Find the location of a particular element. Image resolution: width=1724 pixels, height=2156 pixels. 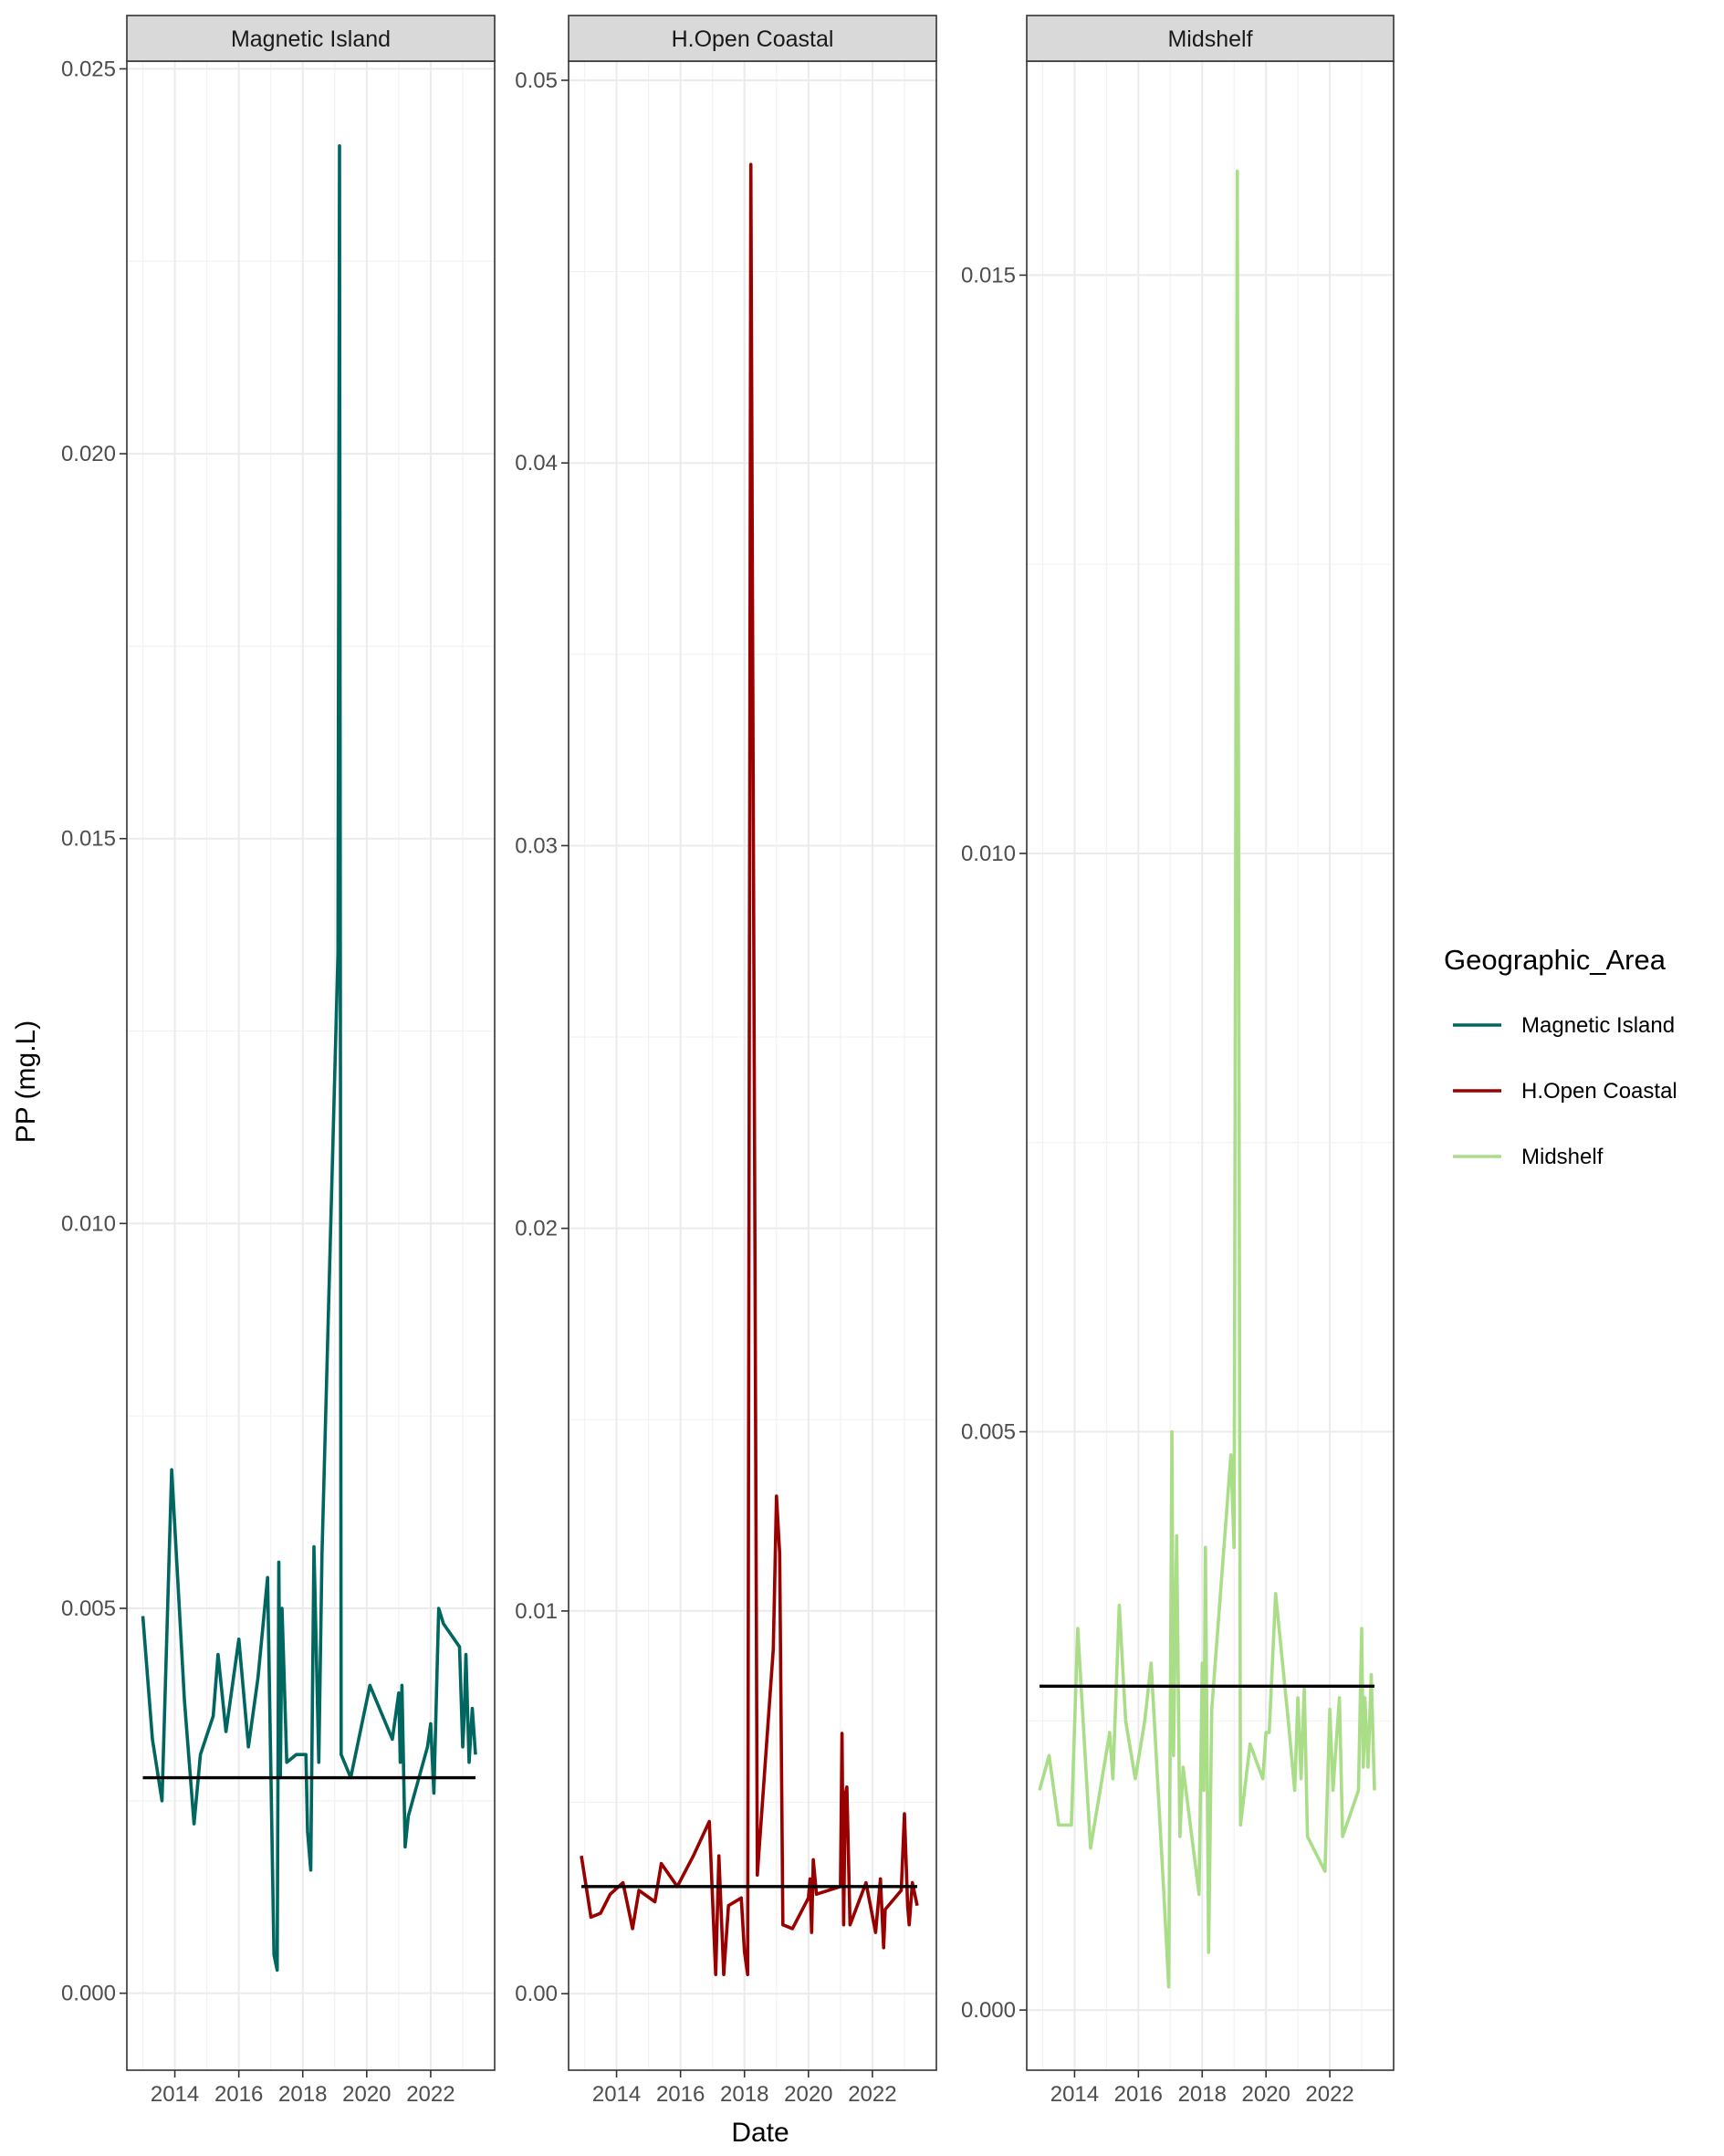

y-tick-label: 0.03 is located at coordinates (536, 846).